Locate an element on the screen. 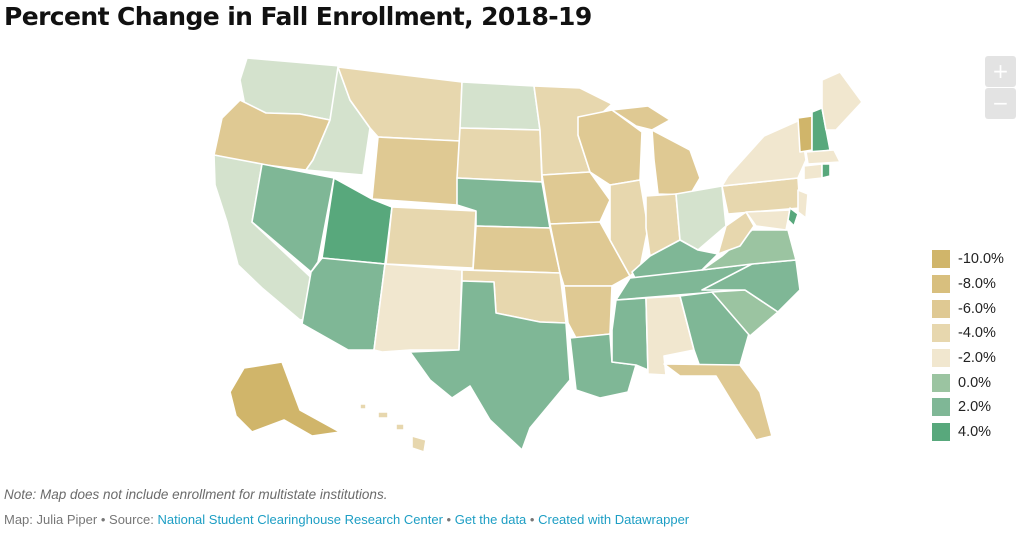 This screenshot has height=534, width=1024. source-prefix: Source: is located at coordinates (131, 519).